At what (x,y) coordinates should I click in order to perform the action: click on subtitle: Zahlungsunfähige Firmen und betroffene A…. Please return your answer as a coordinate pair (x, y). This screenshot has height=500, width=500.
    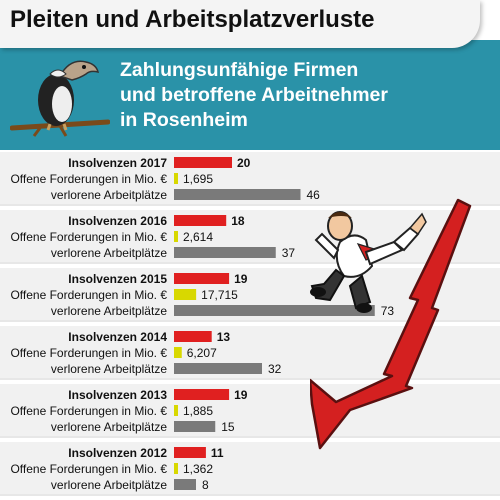
    Looking at the image, I should click on (300, 95).